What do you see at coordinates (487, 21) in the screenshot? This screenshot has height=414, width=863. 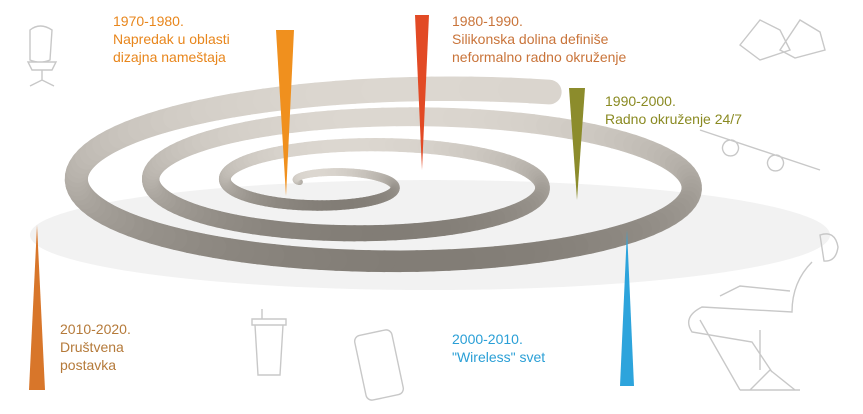 I see `period: 1980-1990.` at bounding box center [487, 21].